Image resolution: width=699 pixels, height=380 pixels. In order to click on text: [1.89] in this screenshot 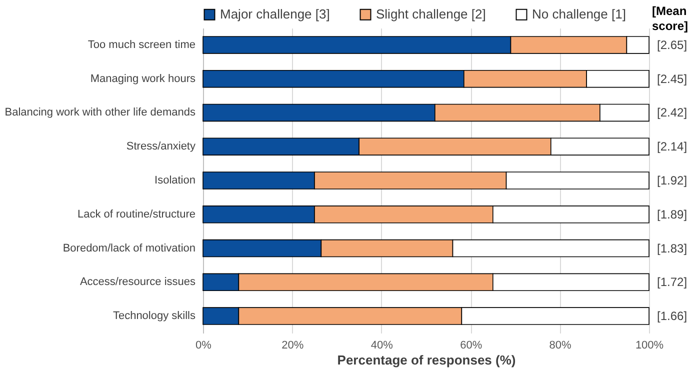, I will do `click(672, 214)`.